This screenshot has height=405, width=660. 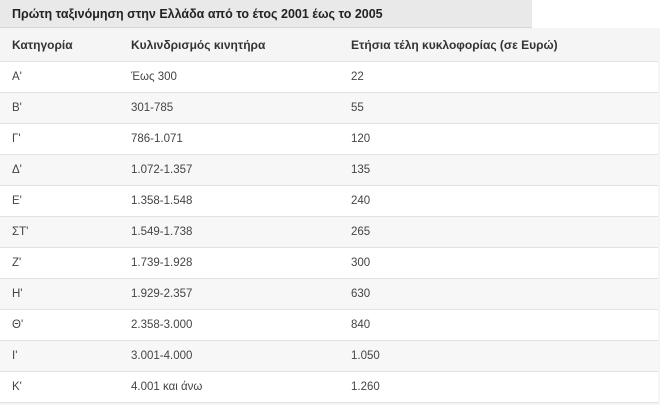 What do you see at coordinates (498, 139) in the screenshot?
I see `cell-annual-fee: 120` at bounding box center [498, 139].